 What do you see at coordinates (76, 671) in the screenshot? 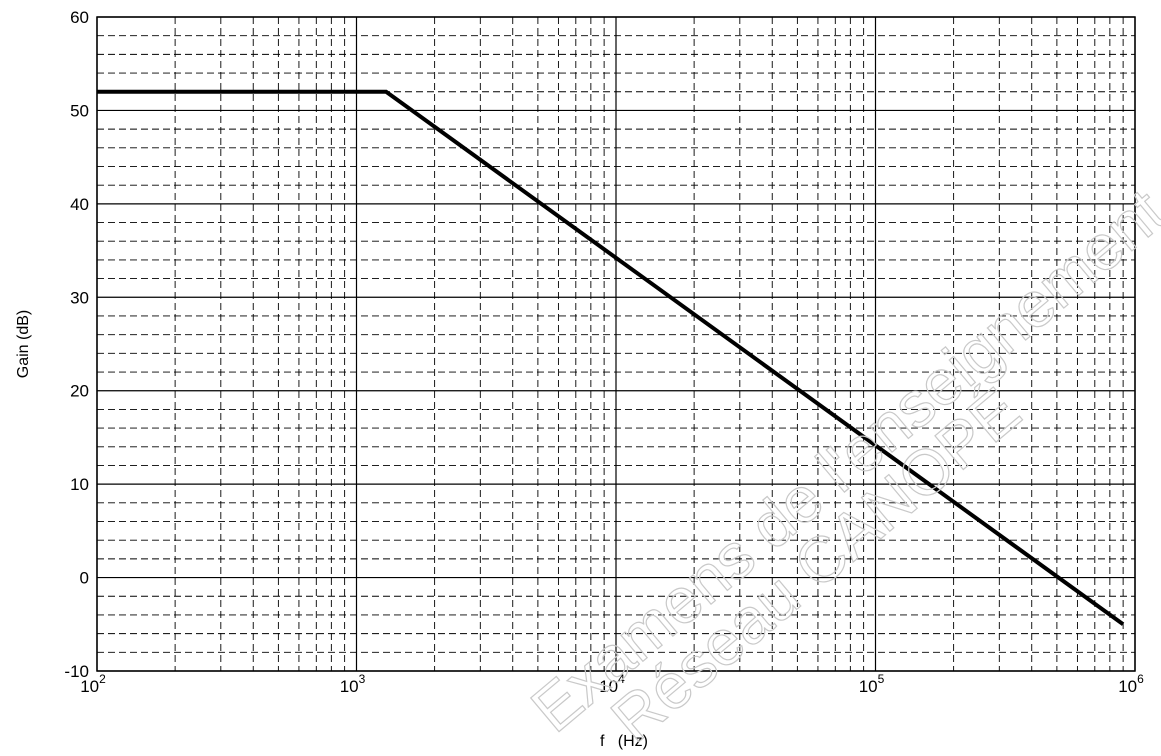
I see `y-tick-label: -10` at bounding box center [76, 671].